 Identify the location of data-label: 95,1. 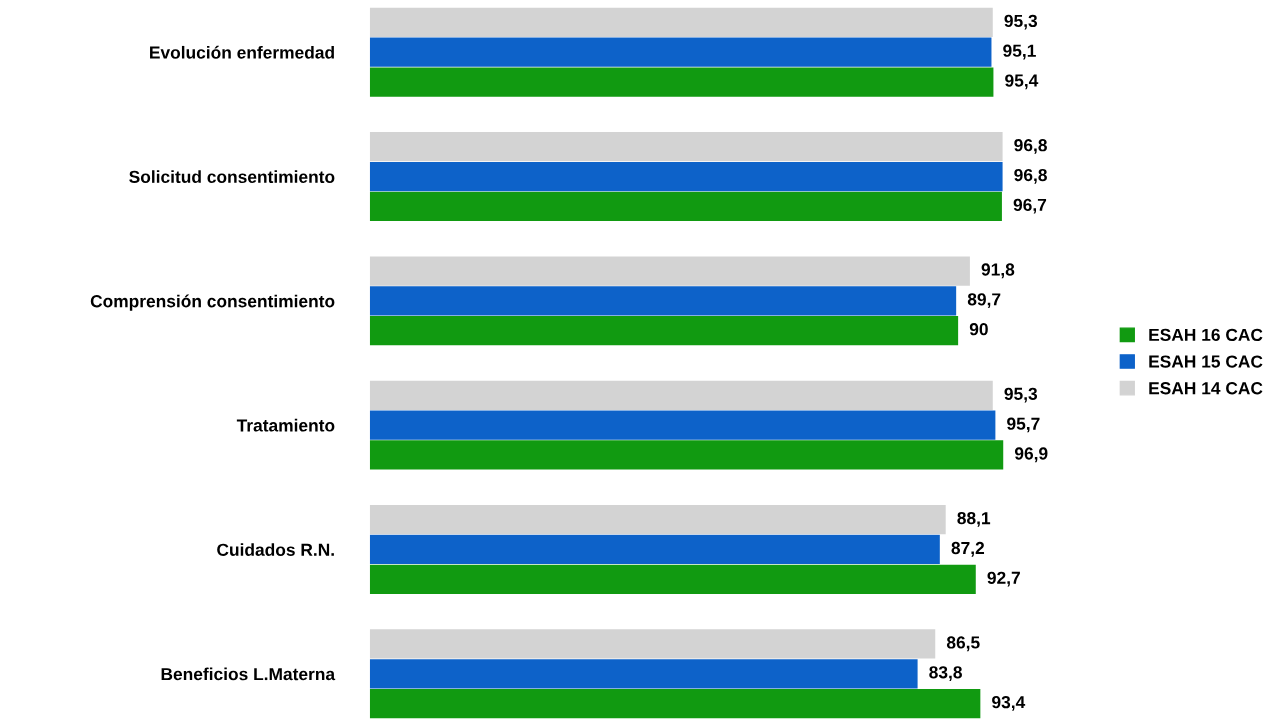
(1019, 52).